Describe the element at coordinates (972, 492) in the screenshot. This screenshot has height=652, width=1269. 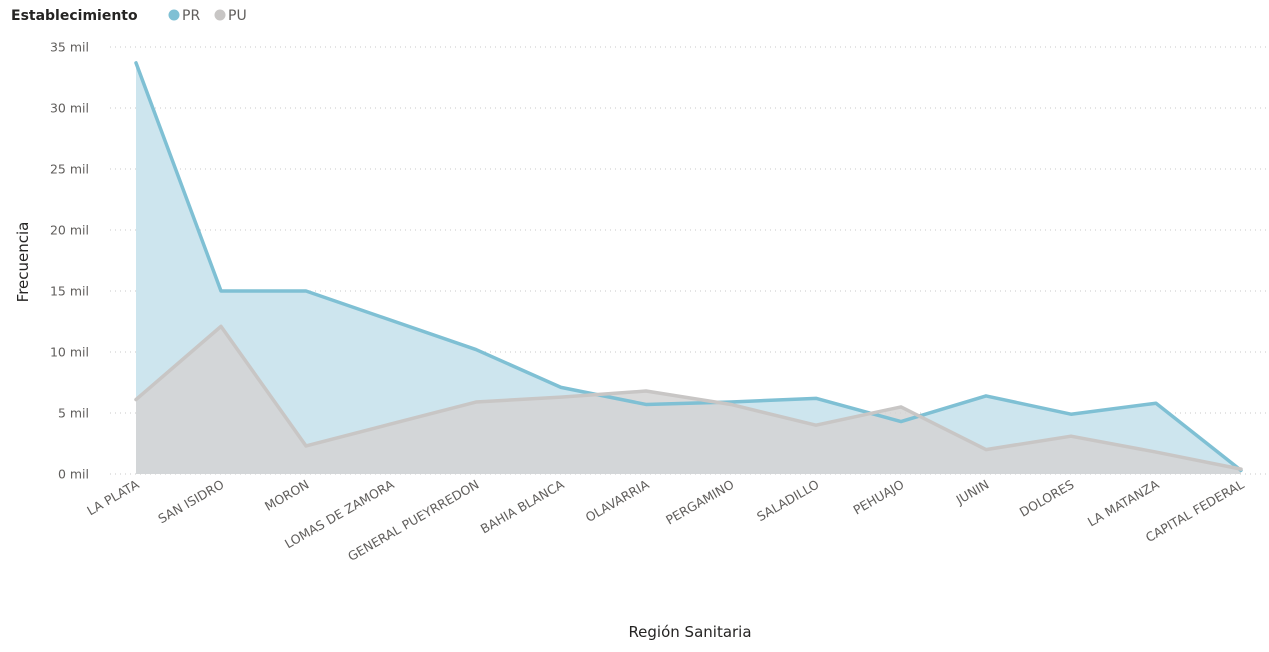
I see `x-tick-label: JUNIN` at that location.